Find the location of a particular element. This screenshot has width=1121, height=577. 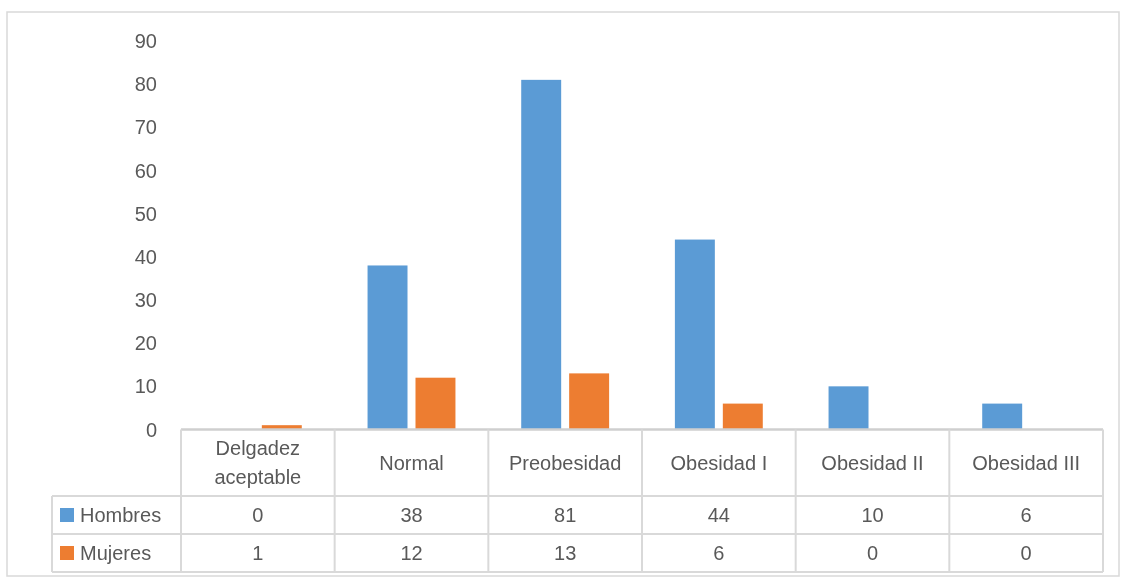

y-tick-label: 80 is located at coordinates (145, 84).